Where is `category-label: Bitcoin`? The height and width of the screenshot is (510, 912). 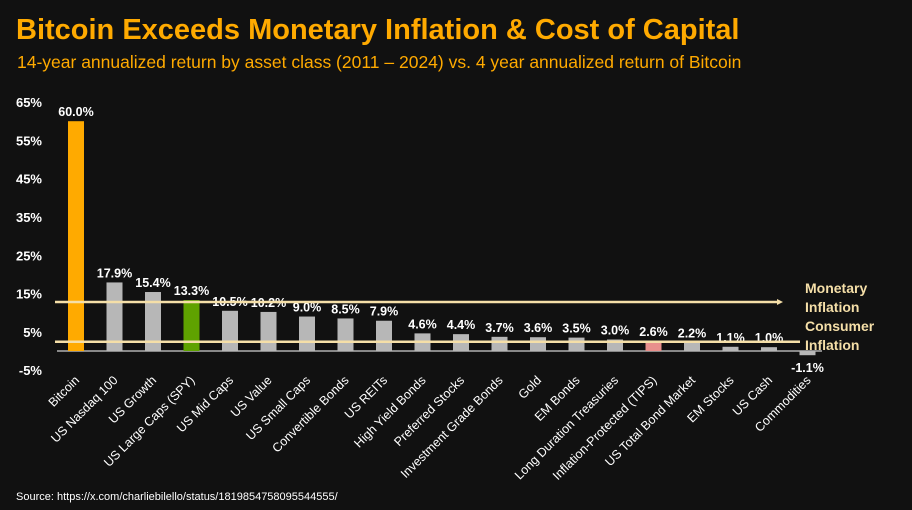
category-label: Bitcoin is located at coordinates (64, 391).